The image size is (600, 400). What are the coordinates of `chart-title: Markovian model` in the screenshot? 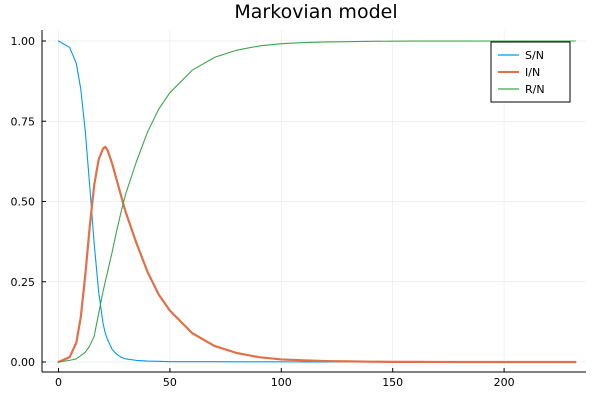 It's located at (315, 12).